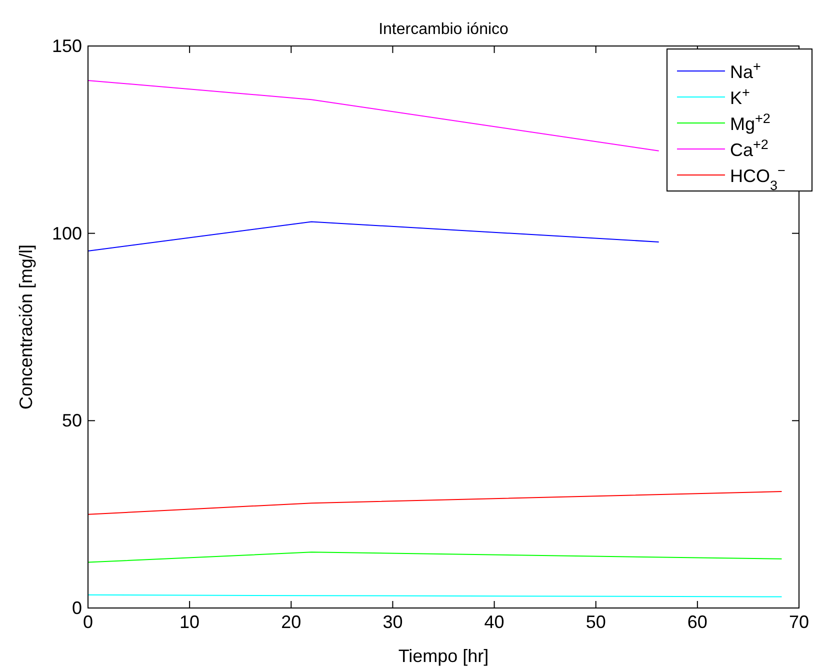  What do you see at coordinates (67, 233) in the screenshot?
I see `y-tick-label: 100` at bounding box center [67, 233].